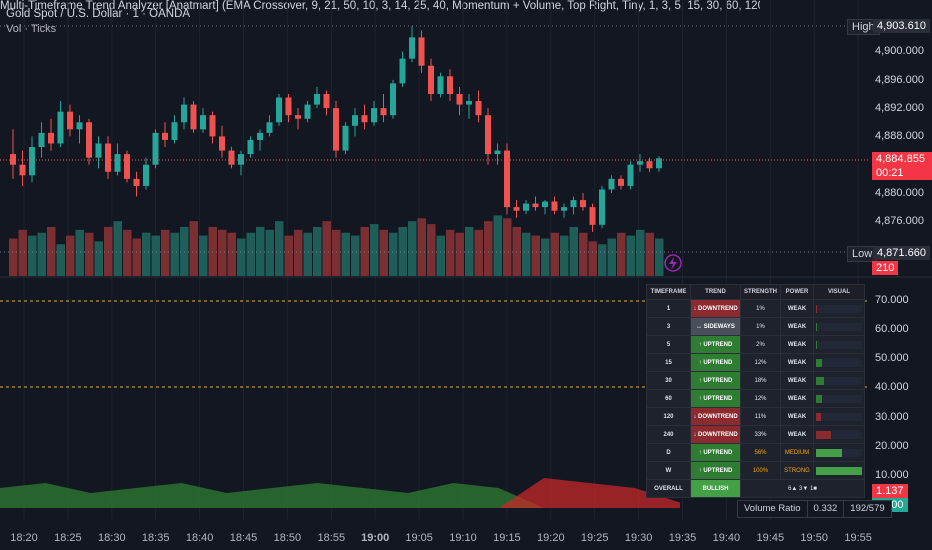  I want to click on lightning-icon, so click(673, 263).